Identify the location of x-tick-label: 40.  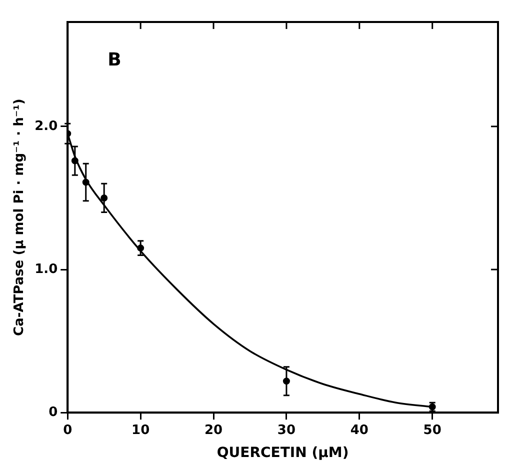
(359, 430).